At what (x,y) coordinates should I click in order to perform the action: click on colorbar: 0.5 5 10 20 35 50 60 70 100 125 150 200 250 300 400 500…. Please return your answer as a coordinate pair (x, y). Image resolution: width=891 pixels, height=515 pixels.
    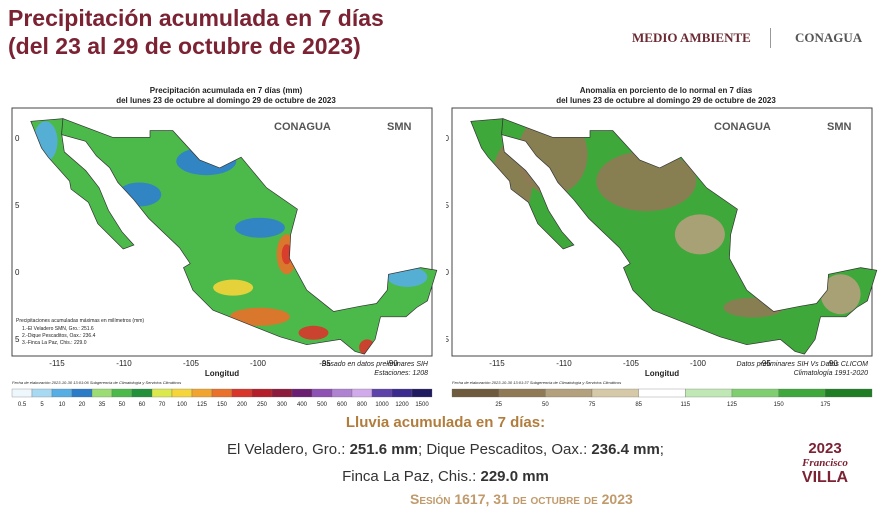
    Looking at the image, I should click on (222, 398).